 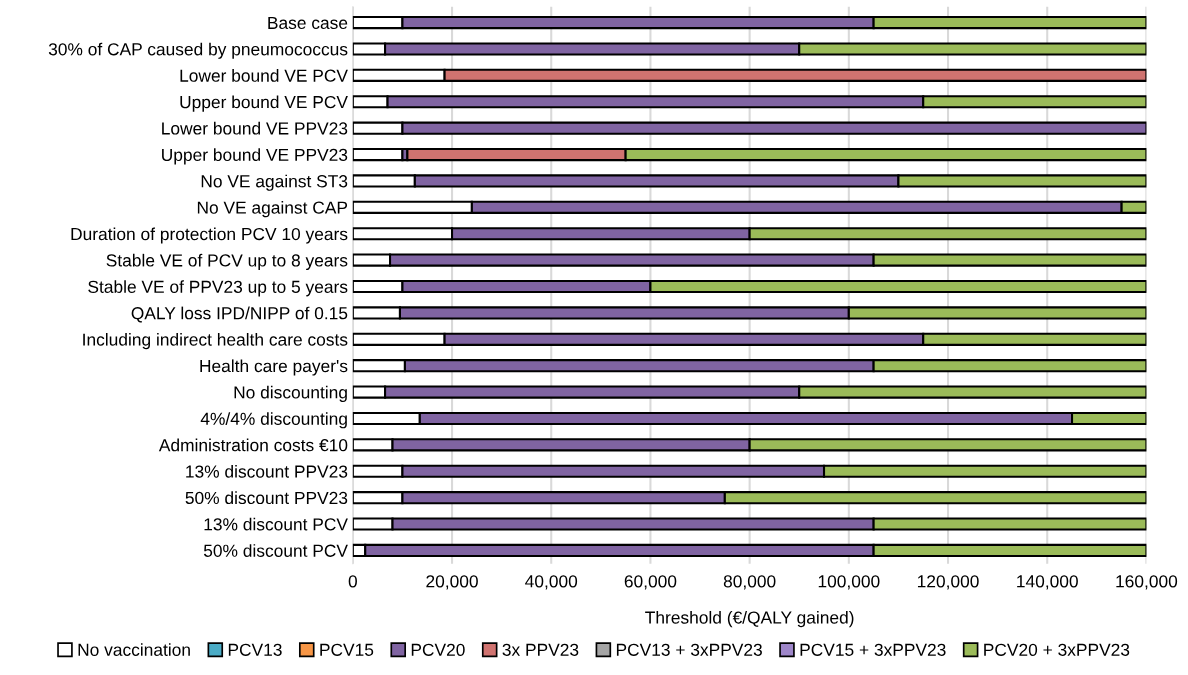 I want to click on x-tick-label: 20,000, so click(x=452, y=582).